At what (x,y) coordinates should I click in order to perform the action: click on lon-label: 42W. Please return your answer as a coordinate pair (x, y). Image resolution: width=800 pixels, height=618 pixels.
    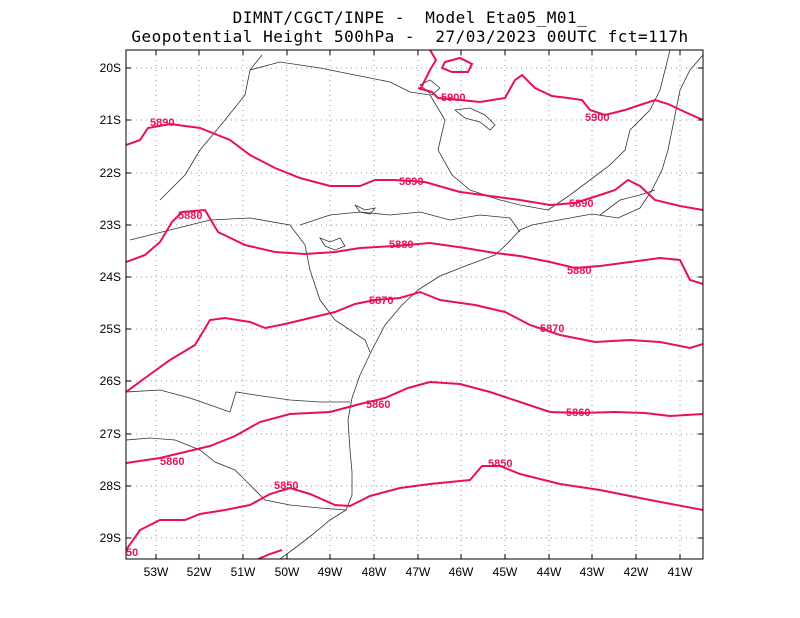
    Looking at the image, I should click on (636, 572).